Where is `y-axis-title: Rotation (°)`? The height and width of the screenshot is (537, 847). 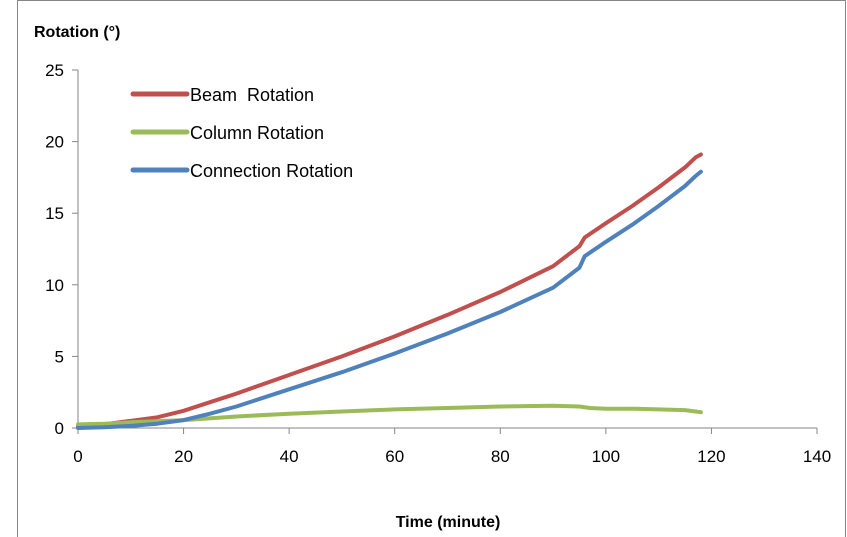 y-axis-title: Rotation (°) is located at coordinates (77, 32).